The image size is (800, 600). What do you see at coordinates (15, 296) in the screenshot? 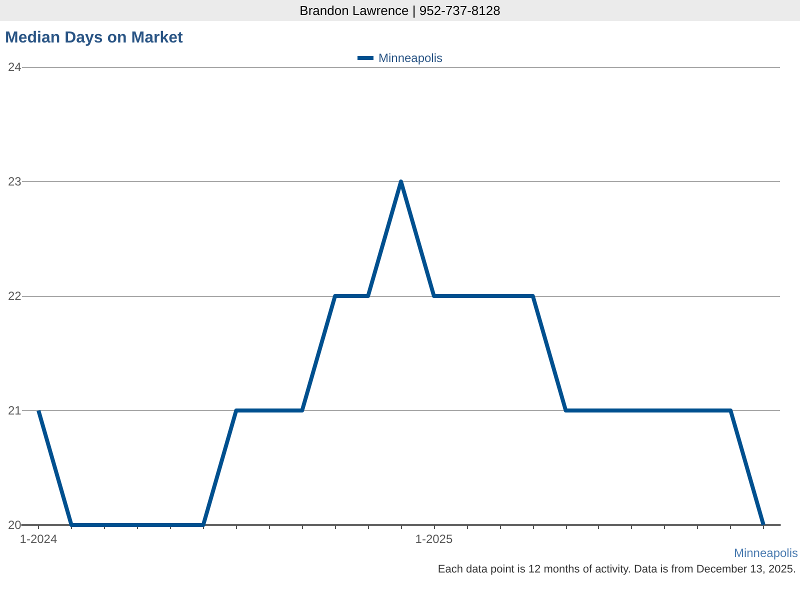
I see `y-tick-label: 22` at bounding box center [15, 296].